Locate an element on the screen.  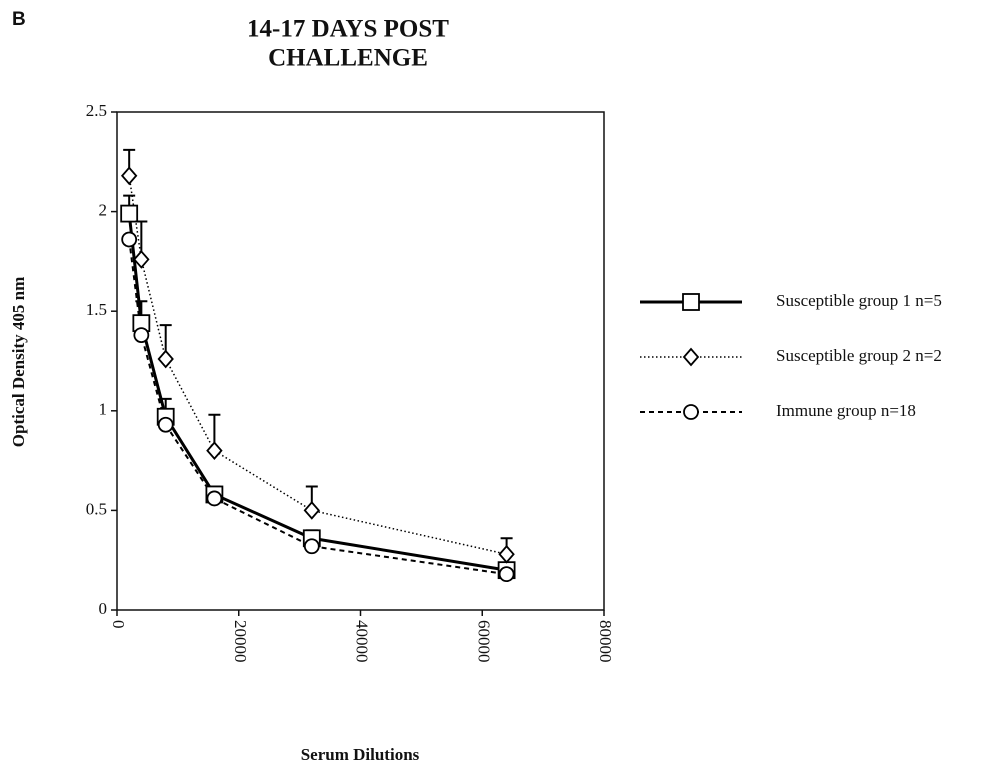
legend-label: Susceptible group 1 n=5 is located at coordinates (859, 300).